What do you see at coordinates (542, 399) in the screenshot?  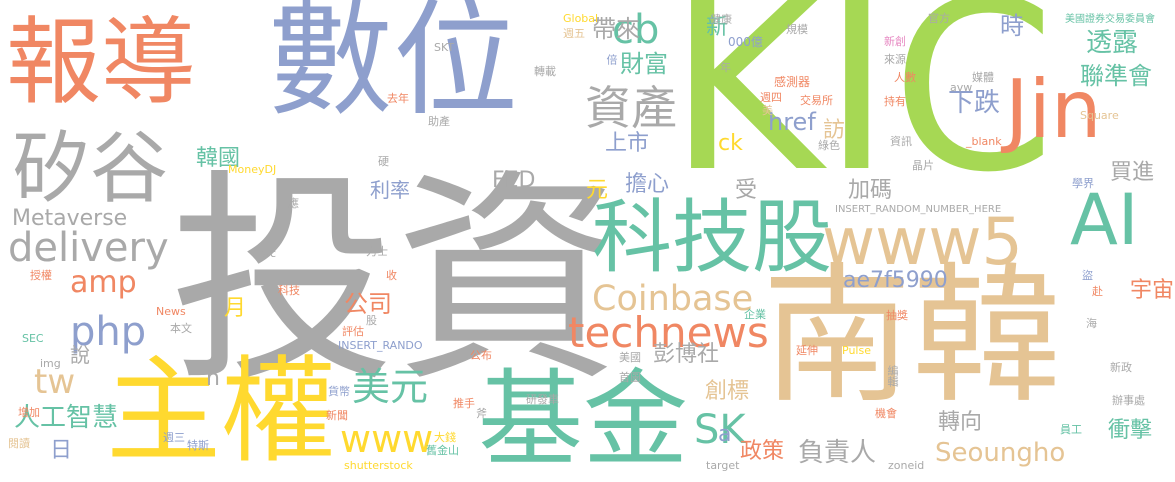 I see `word-term-106: 研發車` at bounding box center [542, 399].